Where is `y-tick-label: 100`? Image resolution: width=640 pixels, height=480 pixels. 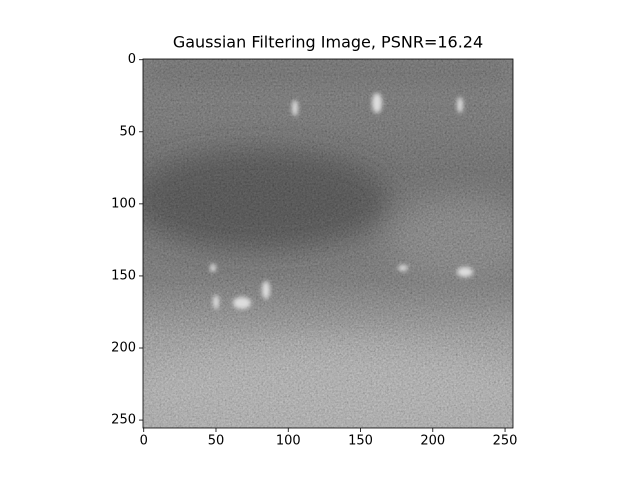 y-tick-label: 100 is located at coordinates (123, 203).